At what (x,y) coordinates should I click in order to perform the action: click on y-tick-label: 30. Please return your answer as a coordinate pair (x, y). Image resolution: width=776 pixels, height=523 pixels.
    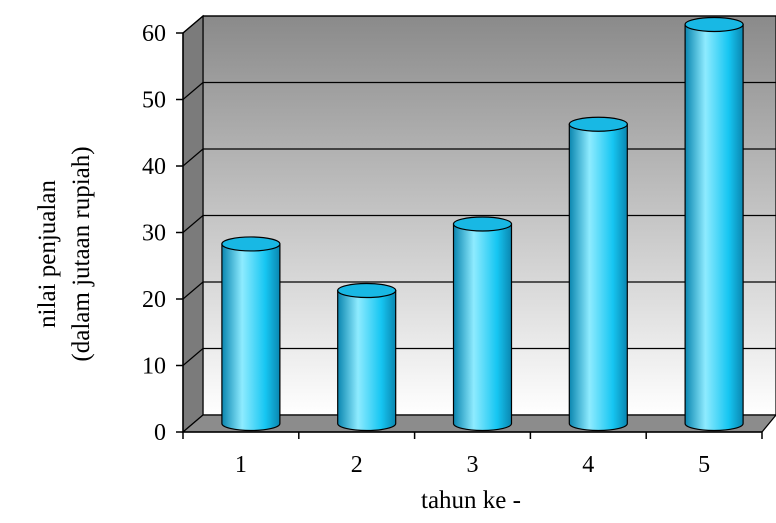
    Looking at the image, I should click on (154, 234).